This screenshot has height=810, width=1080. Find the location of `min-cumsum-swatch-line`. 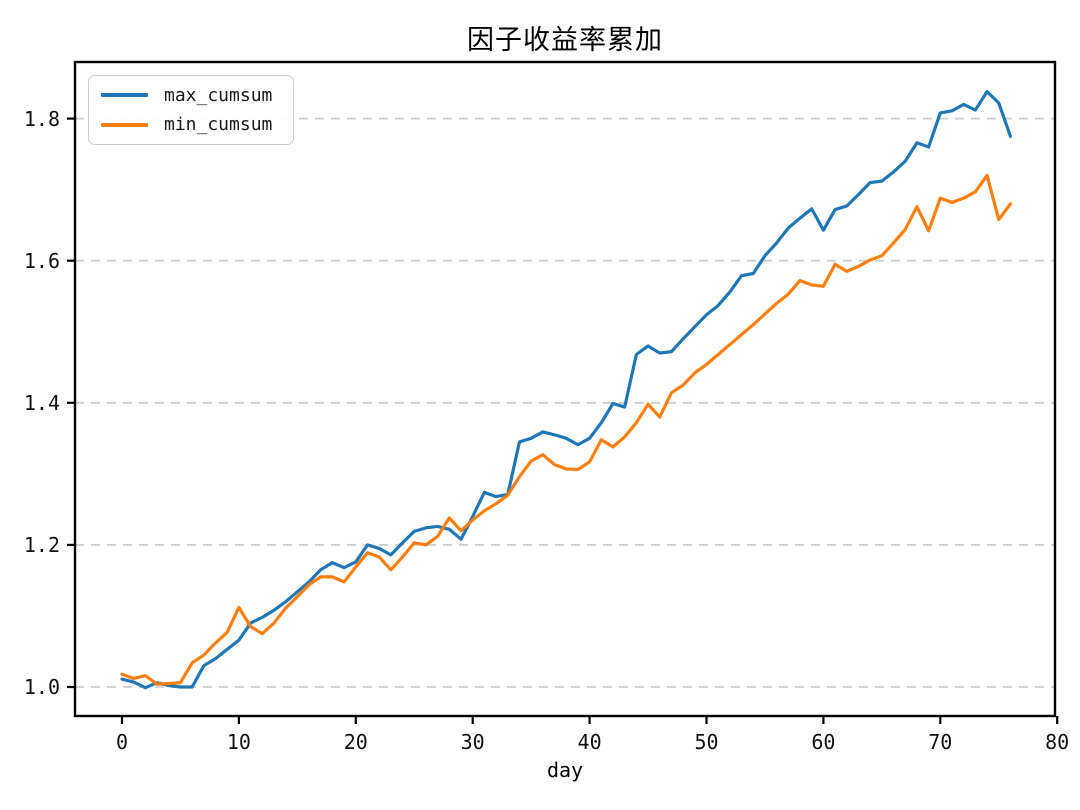

min-cumsum-swatch-line is located at coordinates (124, 125).